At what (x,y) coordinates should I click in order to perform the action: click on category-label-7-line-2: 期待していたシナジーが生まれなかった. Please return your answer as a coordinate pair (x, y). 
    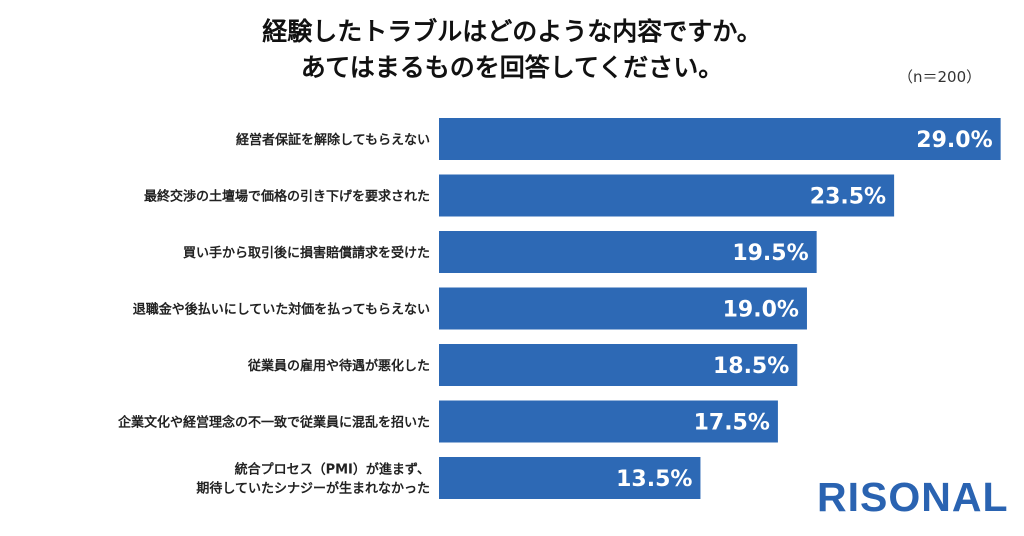
    Looking at the image, I should click on (313, 489).